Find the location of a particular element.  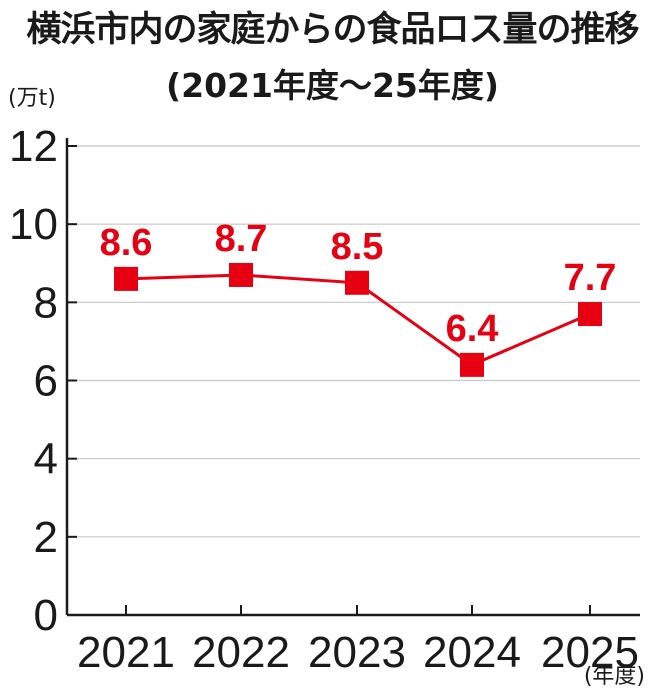

x-tick-label: 2023 is located at coordinates (357, 652).